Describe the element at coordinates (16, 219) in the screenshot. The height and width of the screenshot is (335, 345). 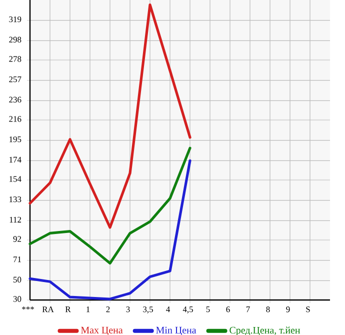
I see `y-tick-label: 112` at that location.